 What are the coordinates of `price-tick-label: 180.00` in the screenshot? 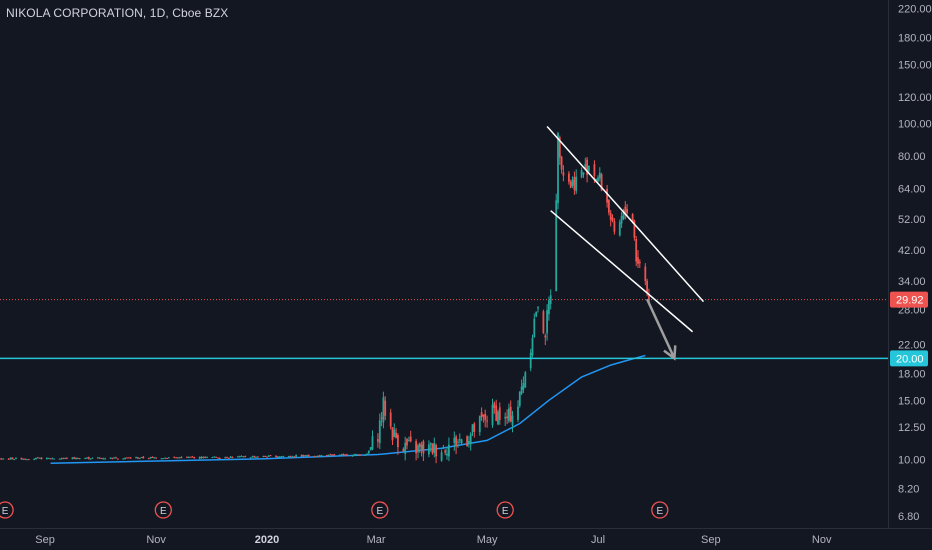 It's located at (915, 39).